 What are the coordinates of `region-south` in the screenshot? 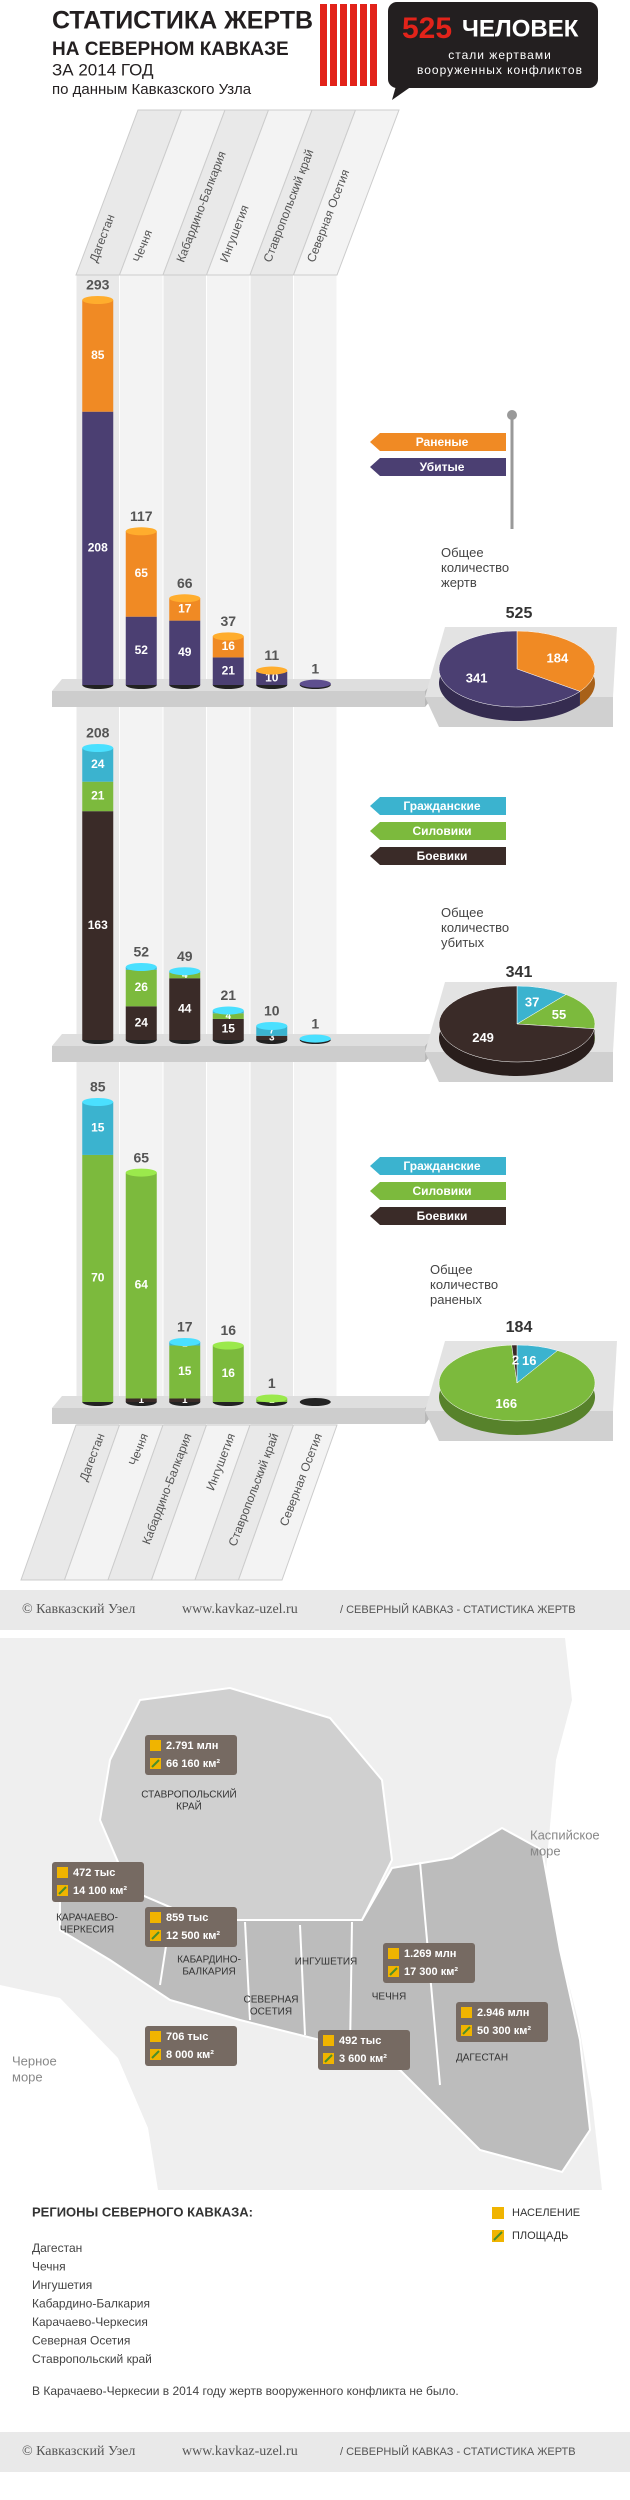 It's located at (325, 2000).